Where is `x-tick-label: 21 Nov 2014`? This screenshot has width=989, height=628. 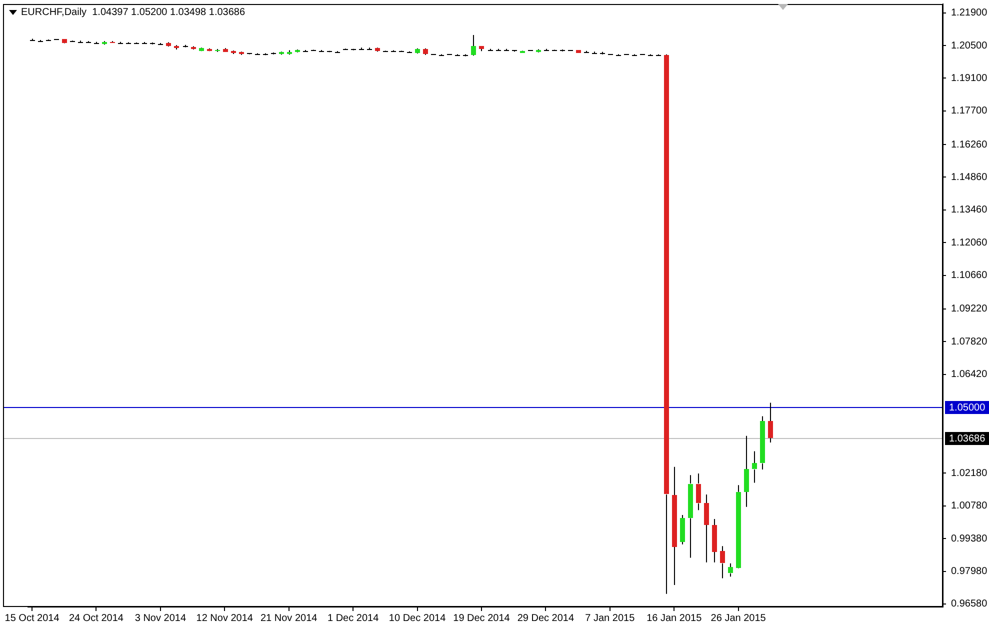 x-tick-label: 21 Nov 2014 is located at coordinates (289, 618).